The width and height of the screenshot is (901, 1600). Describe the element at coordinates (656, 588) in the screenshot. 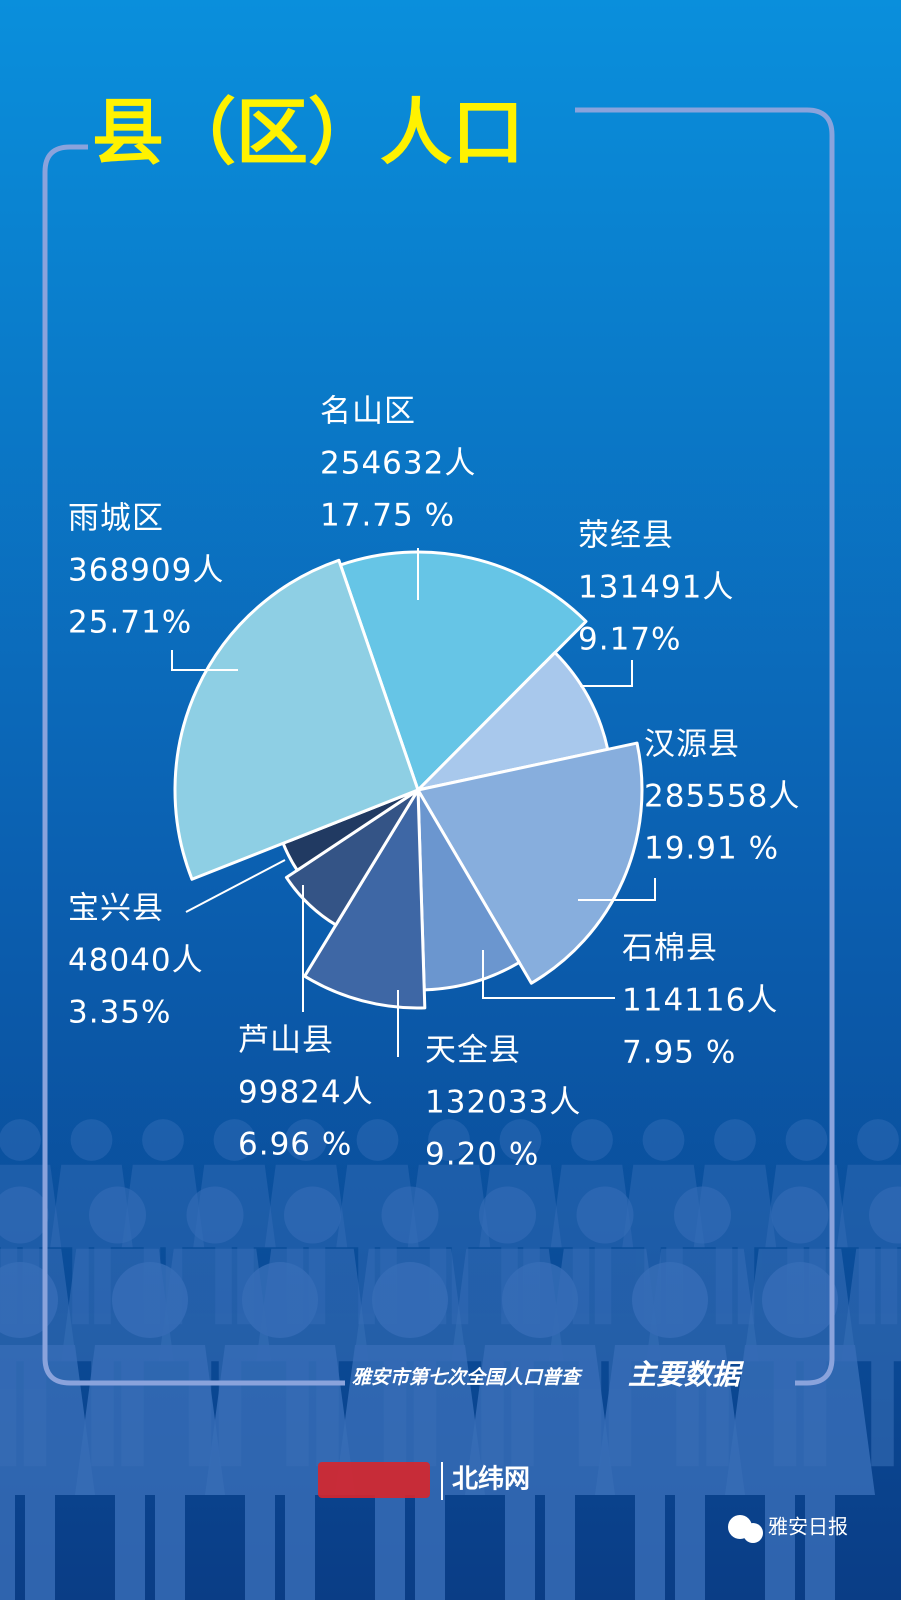

I see `slice-count: 131491人` at that location.